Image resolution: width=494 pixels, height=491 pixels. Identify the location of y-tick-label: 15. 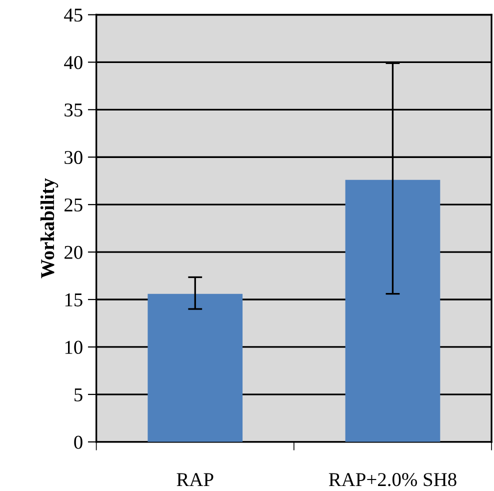
(73, 299).